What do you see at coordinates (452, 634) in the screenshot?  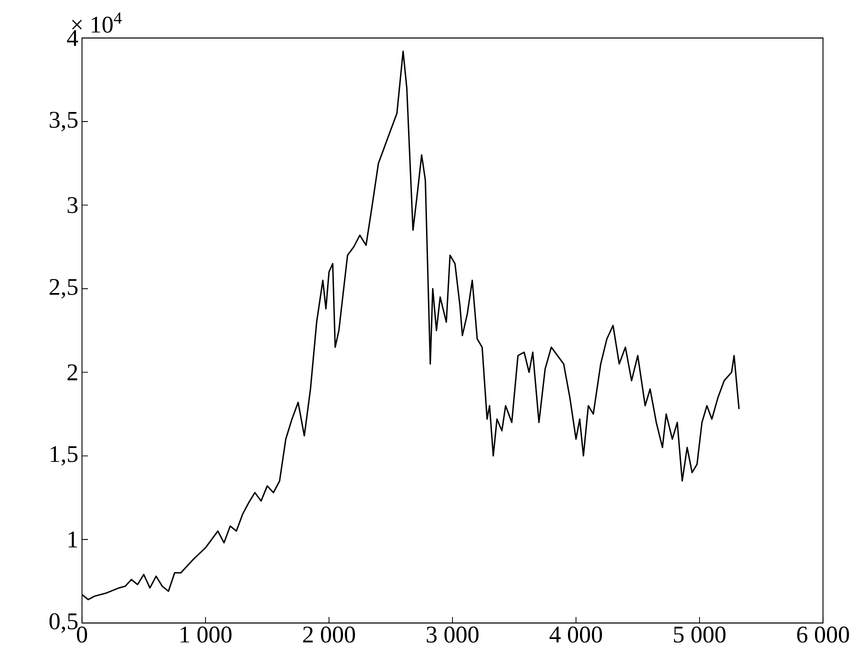 I see `x-tick-label: 3 000` at bounding box center [452, 634].